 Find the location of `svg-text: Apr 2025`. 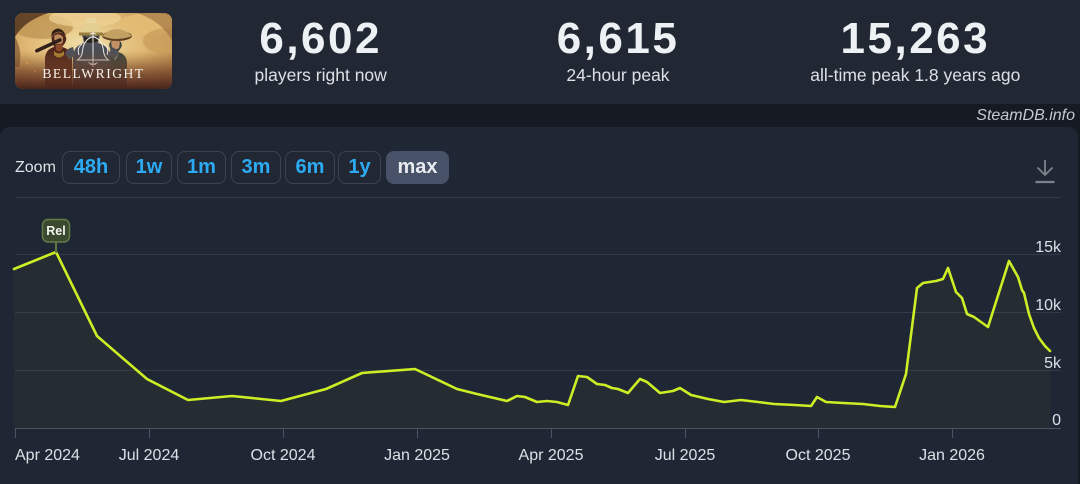

svg-text: Apr 2025 is located at coordinates (551, 455).